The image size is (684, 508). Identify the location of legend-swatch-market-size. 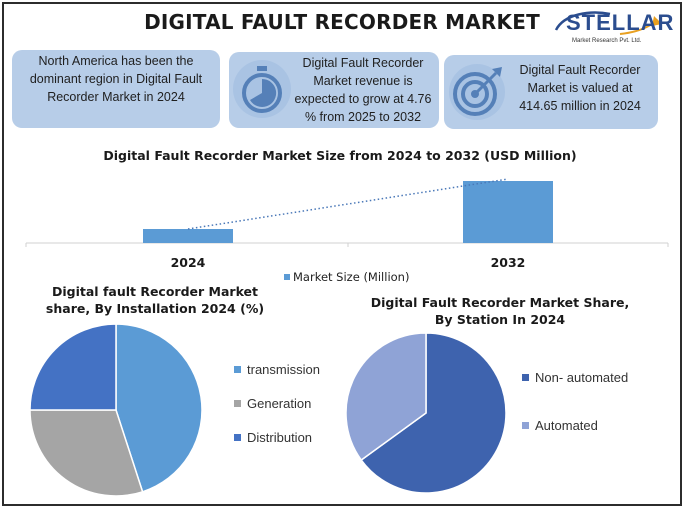
(287, 277).